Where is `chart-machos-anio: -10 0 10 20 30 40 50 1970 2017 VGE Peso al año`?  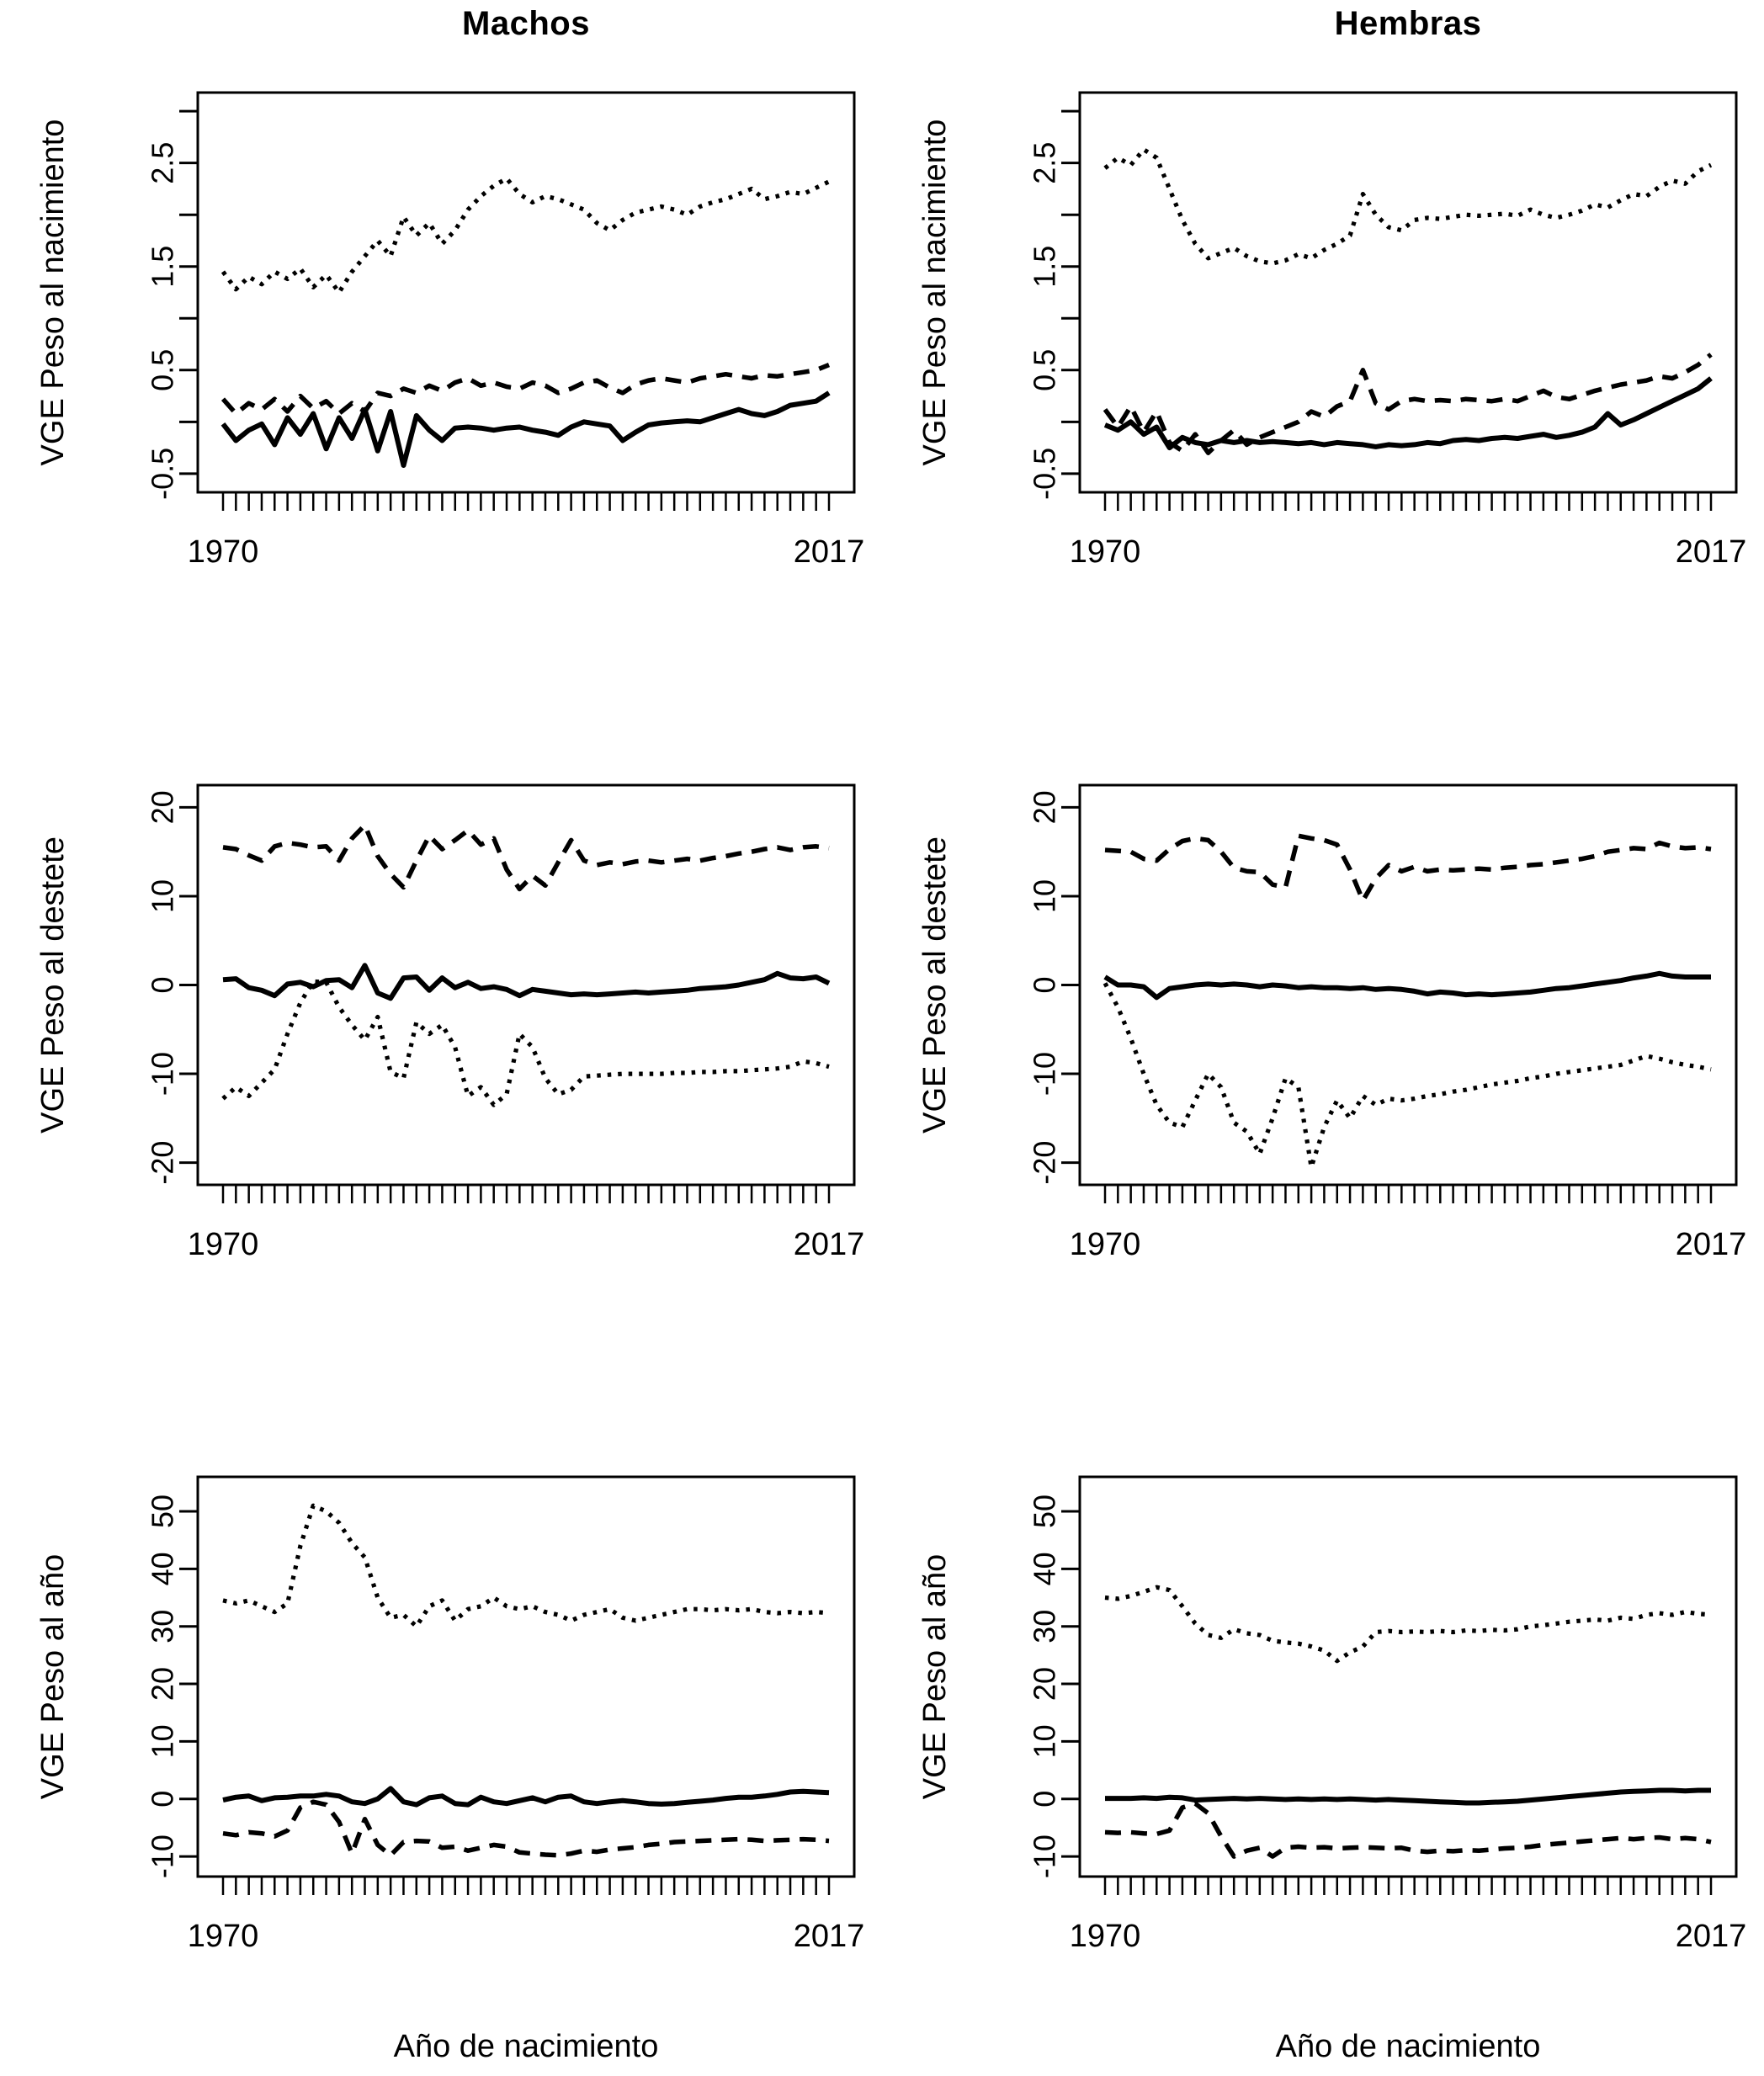 chart-machos-anio: -10 0 10 20 30 40 50 1970 2017 VGE Peso al año is located at coordinates (450, 1715).